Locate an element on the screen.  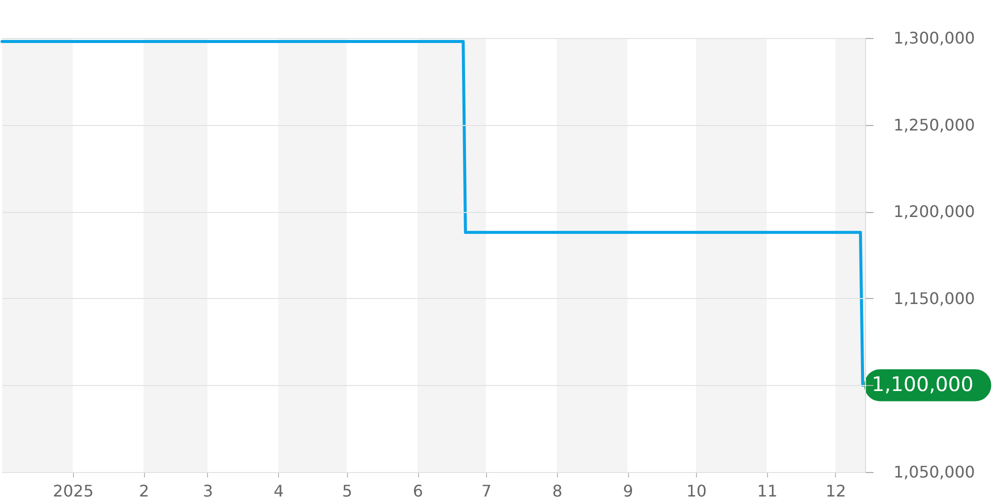
x-tick-label: 7 is located at coordinates (486, 491).